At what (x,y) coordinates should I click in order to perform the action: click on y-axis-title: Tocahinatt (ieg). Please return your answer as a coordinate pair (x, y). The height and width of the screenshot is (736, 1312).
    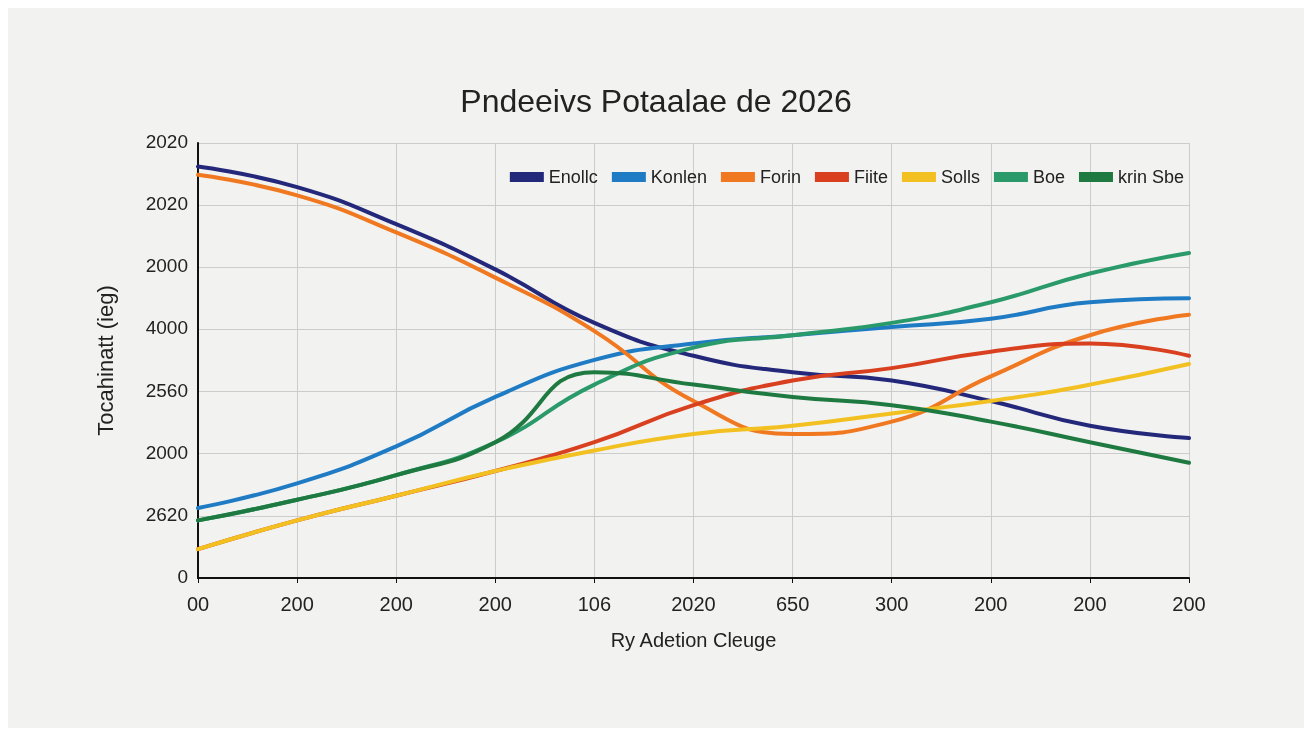
    Looking at the image, I should click on (105, 360).